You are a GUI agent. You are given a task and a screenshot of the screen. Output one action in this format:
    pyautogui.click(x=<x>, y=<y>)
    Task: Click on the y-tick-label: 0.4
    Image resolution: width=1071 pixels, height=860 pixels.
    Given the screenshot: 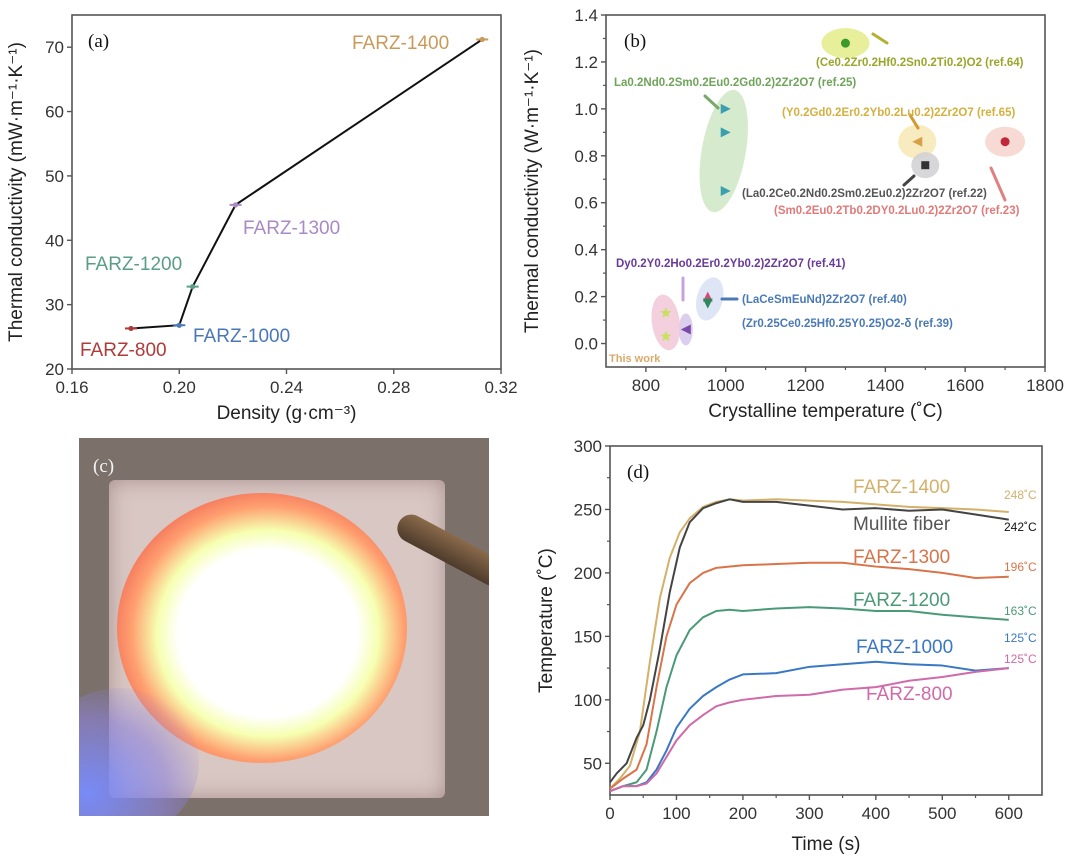 What is the action you would take?
    pyautogui.click(x=586, y=250)
    